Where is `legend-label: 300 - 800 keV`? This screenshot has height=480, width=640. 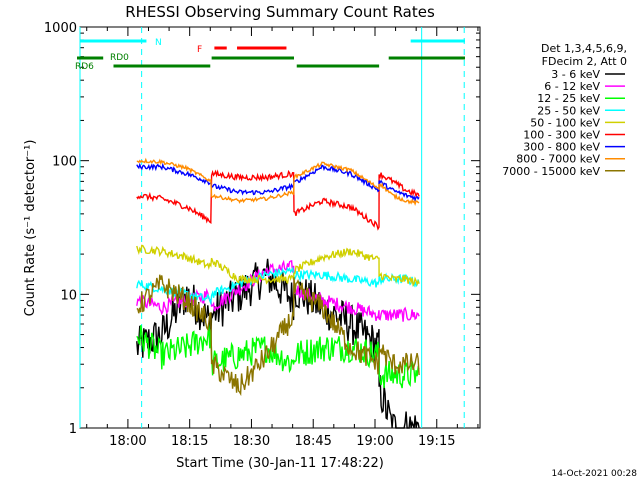
legend-label: 300 - 800 keV is located at coordinates (561, 147).